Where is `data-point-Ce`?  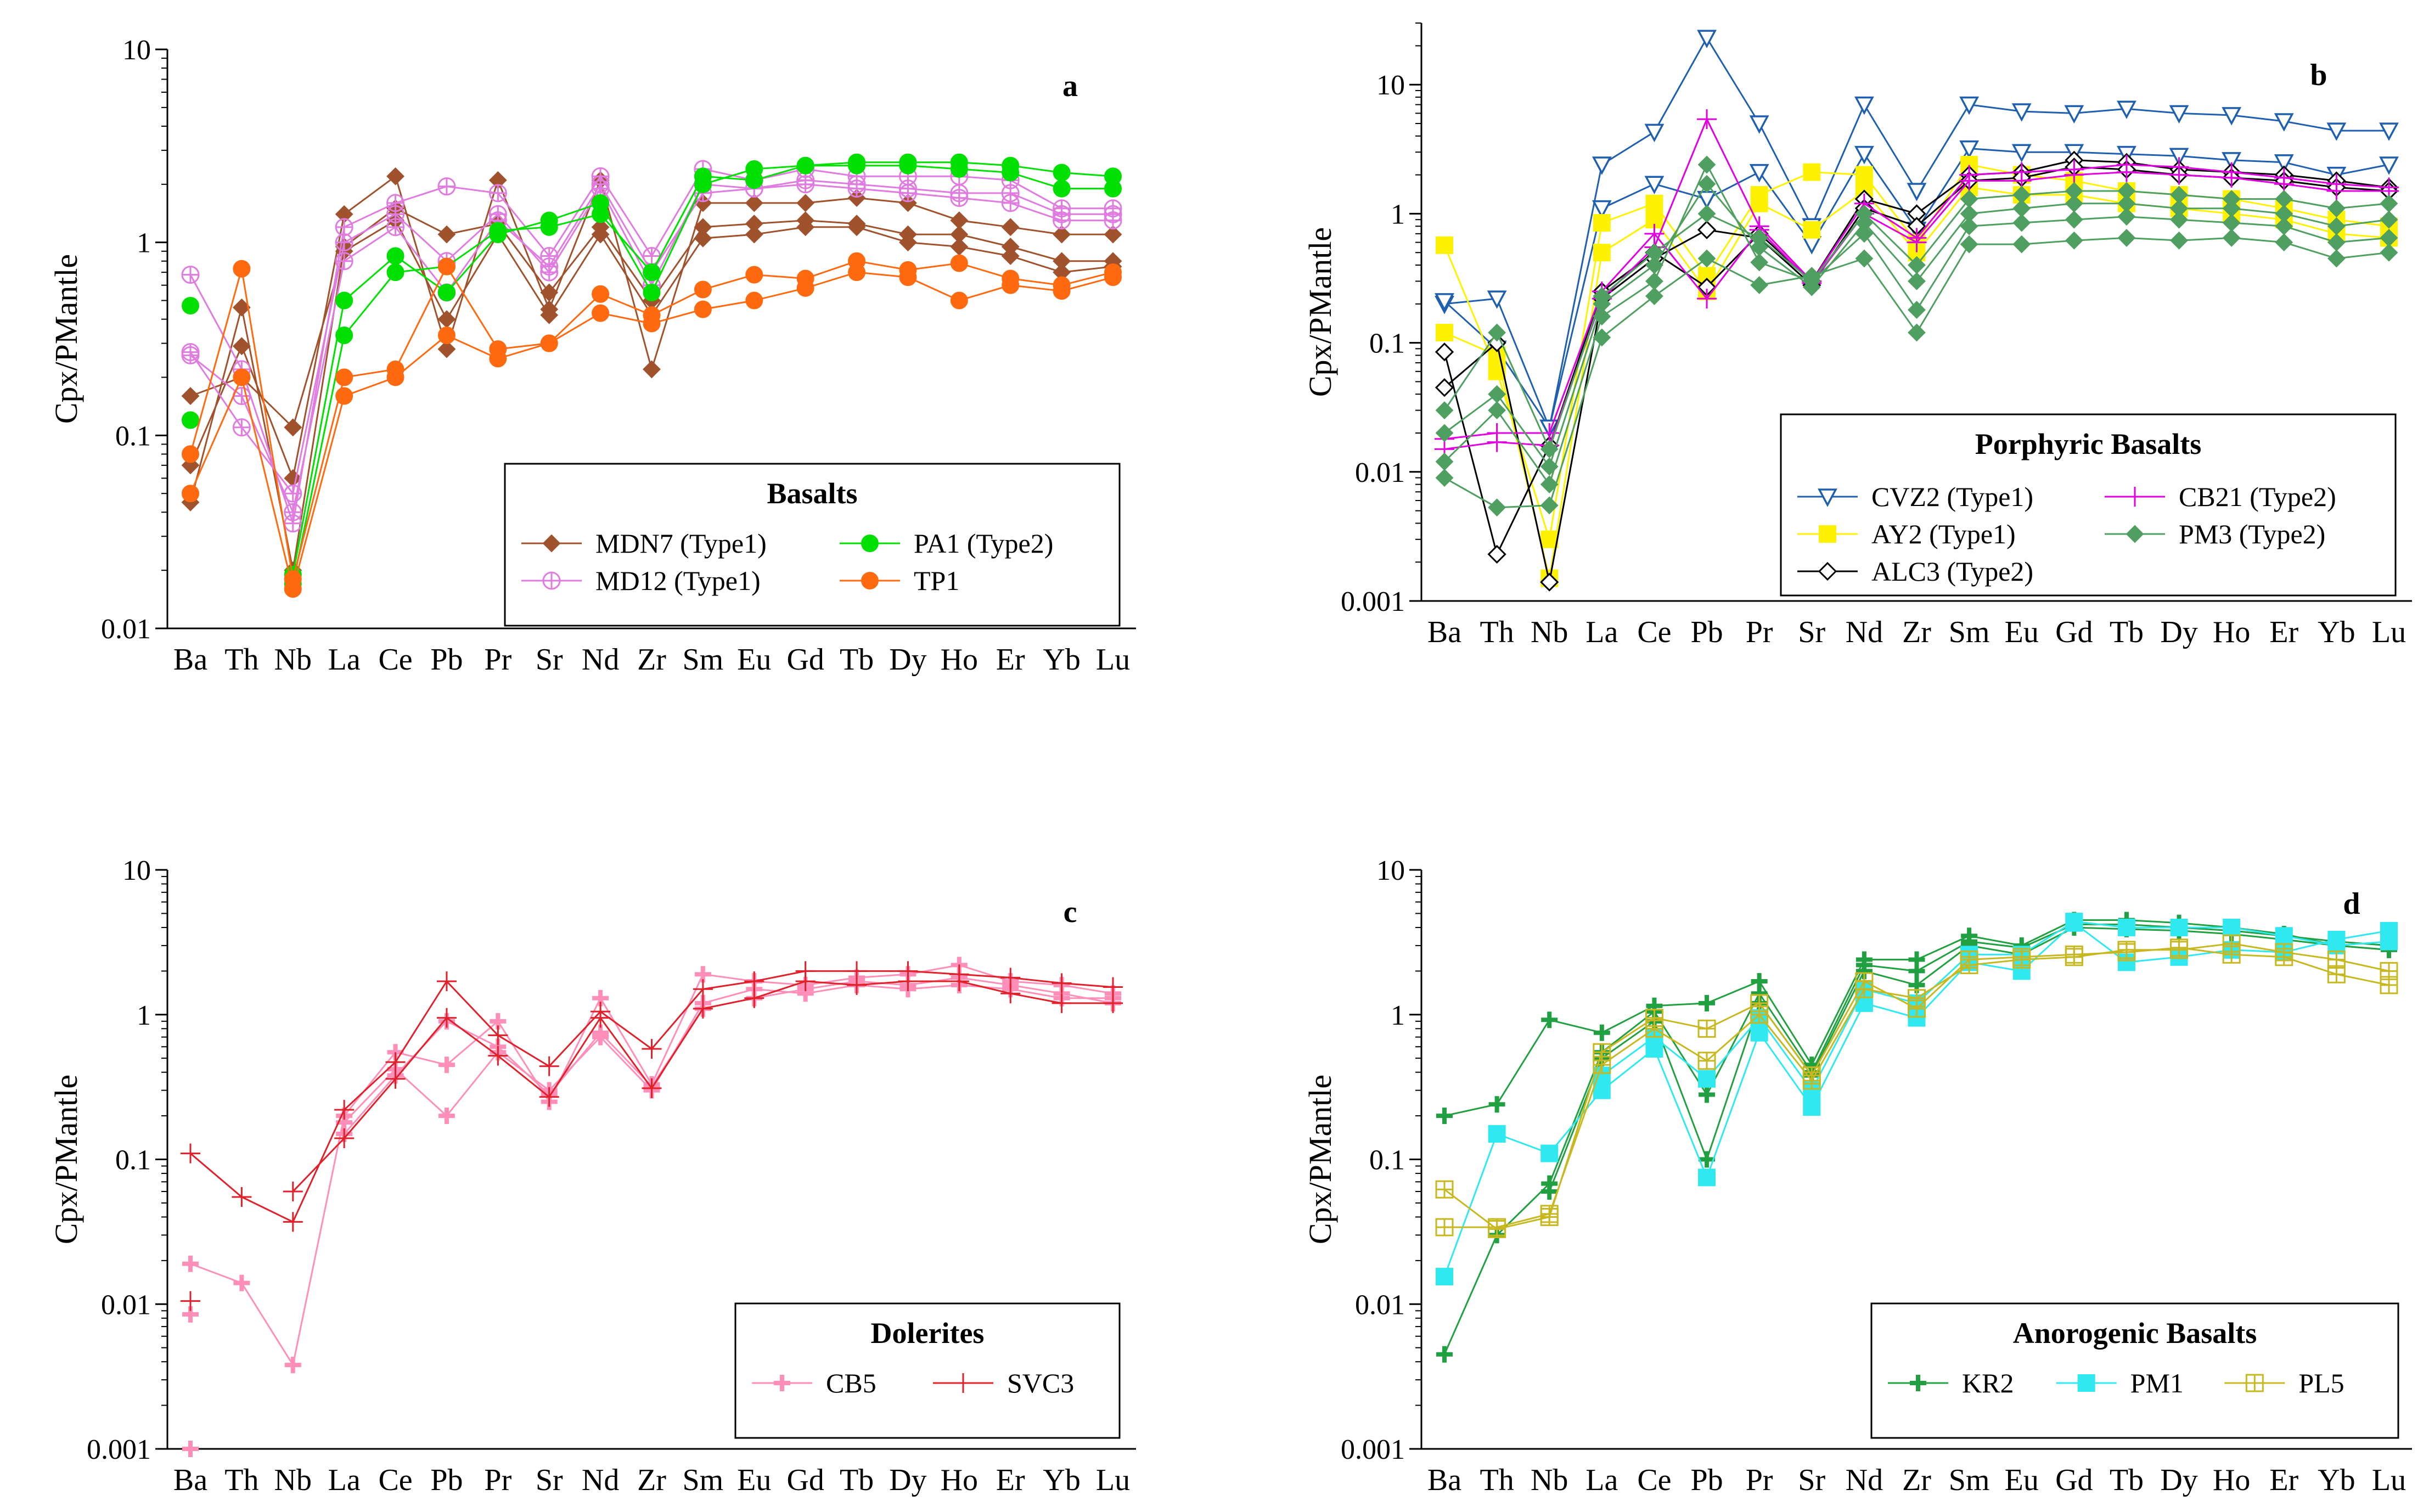 data-point-Ce is located at coordinates (1654, 1028).